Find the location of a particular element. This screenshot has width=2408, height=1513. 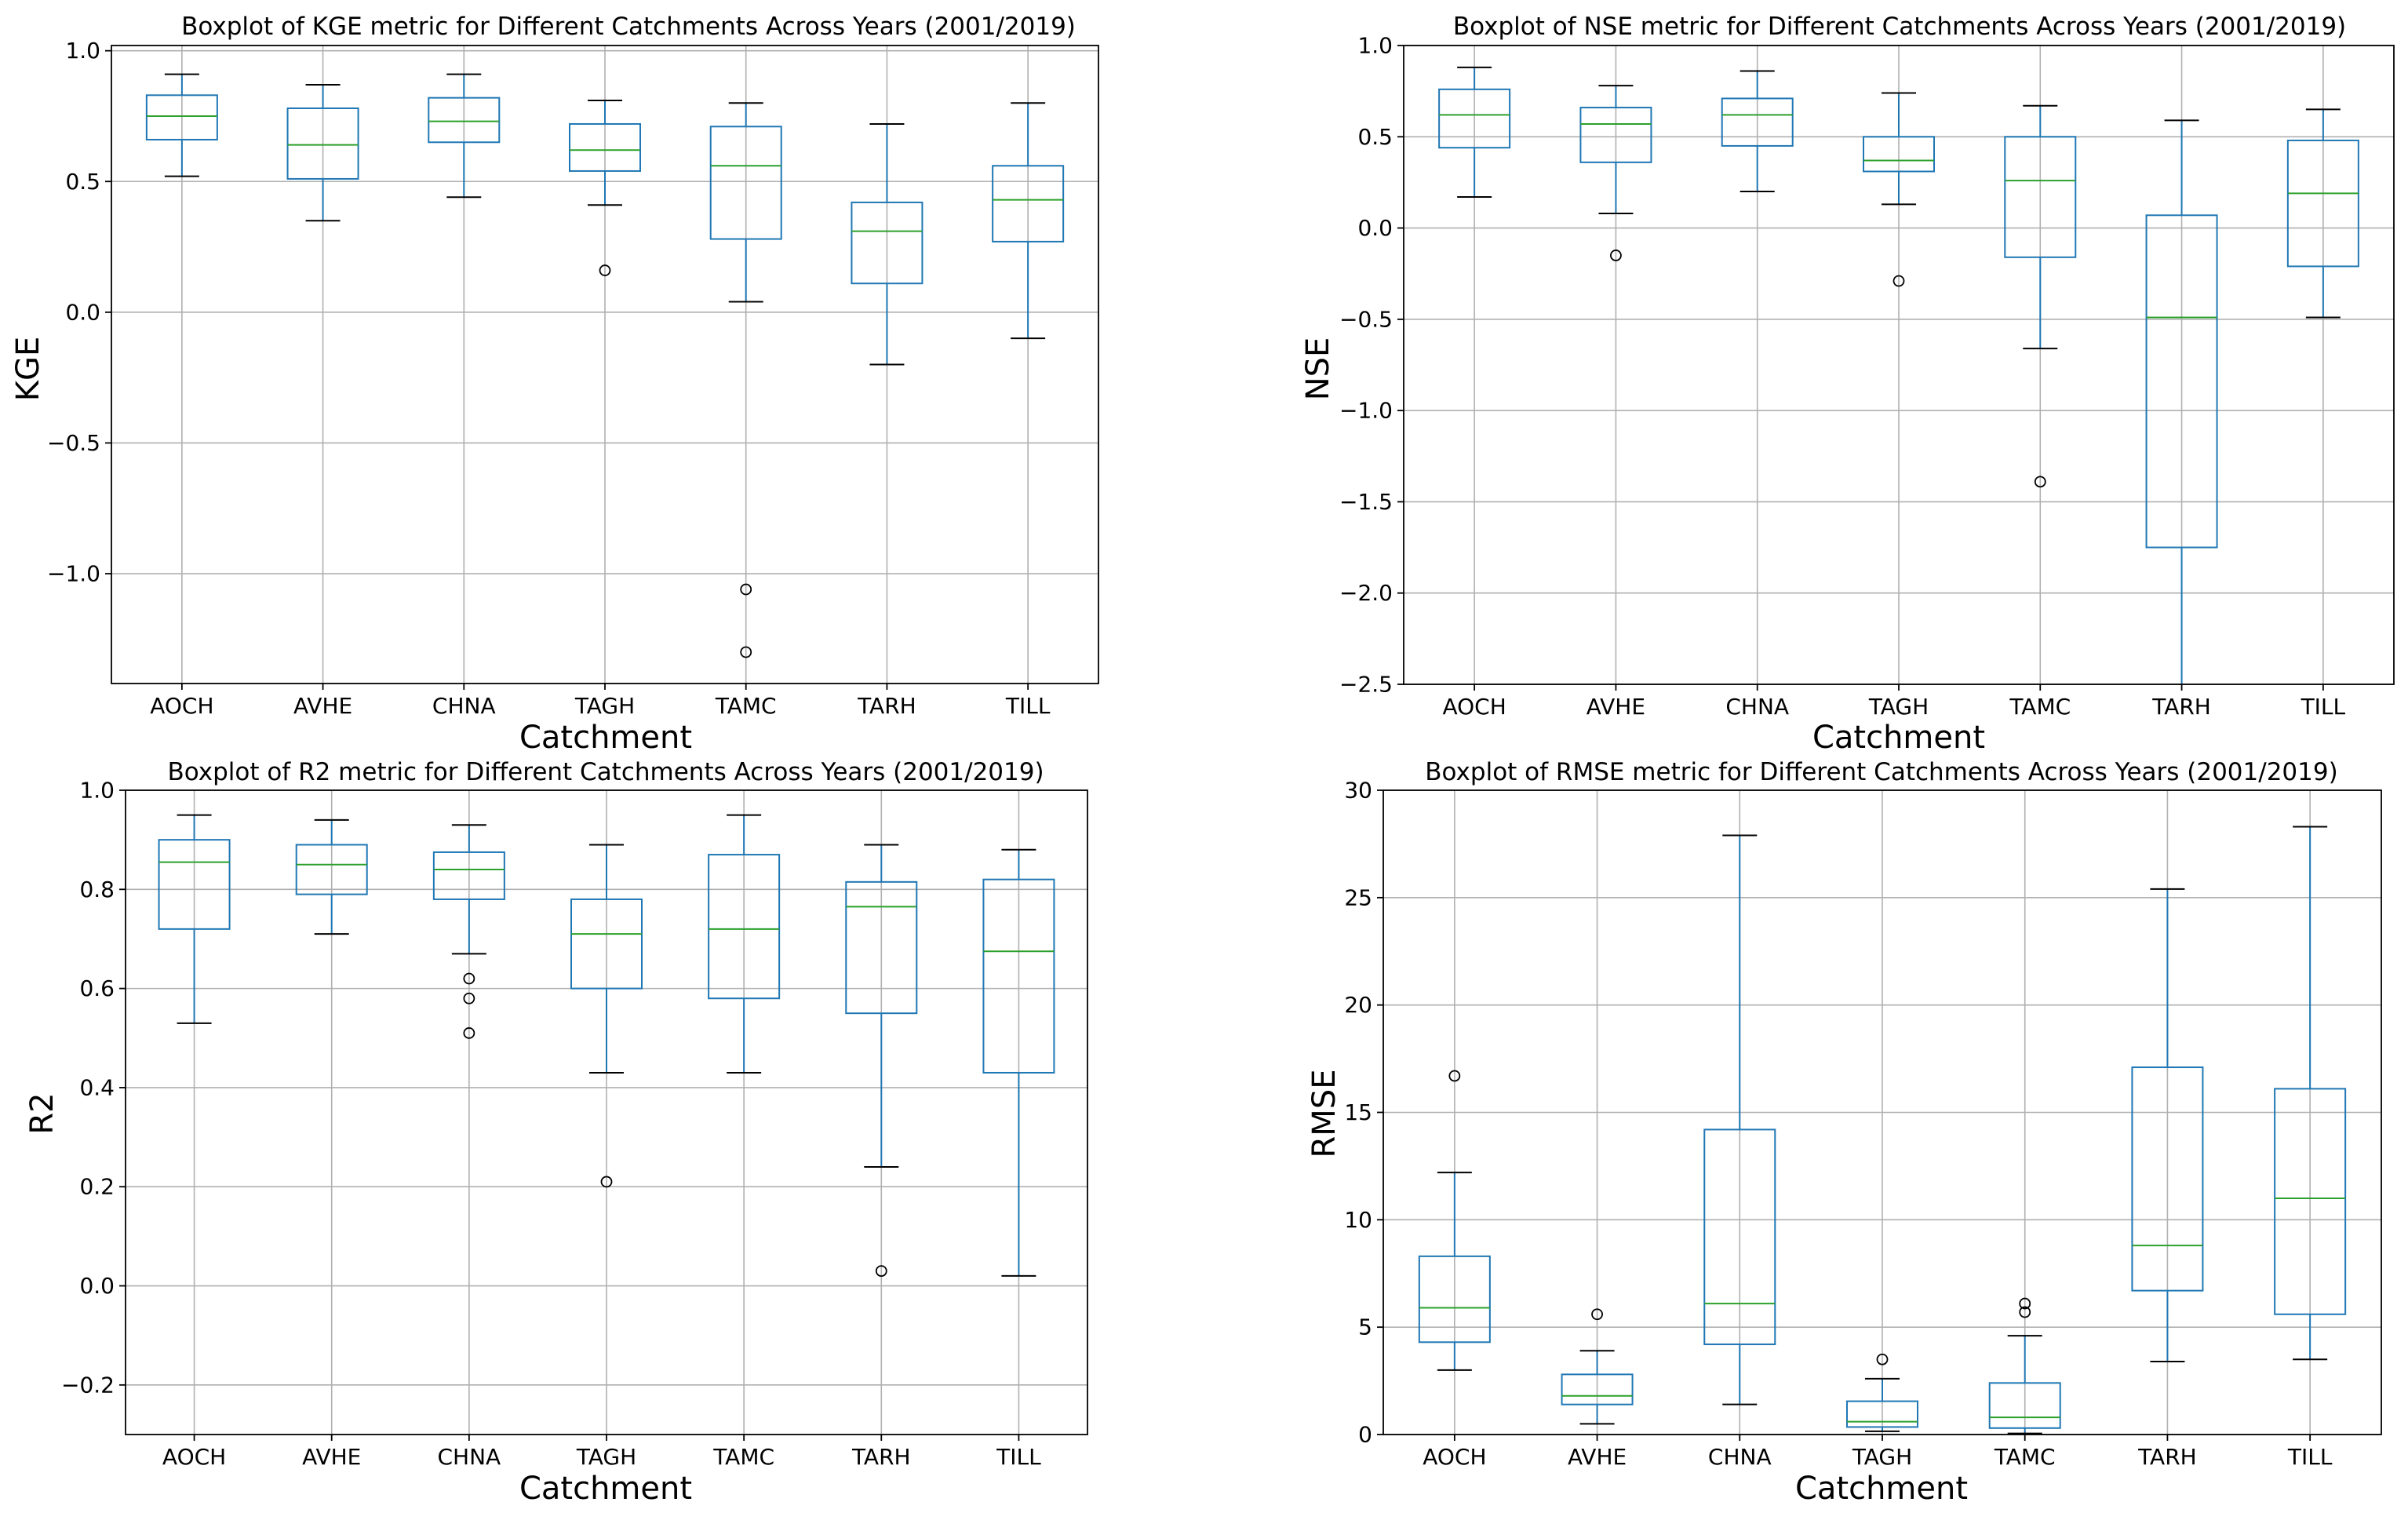

kge-box-aoch is located at coordinates (181, 125).